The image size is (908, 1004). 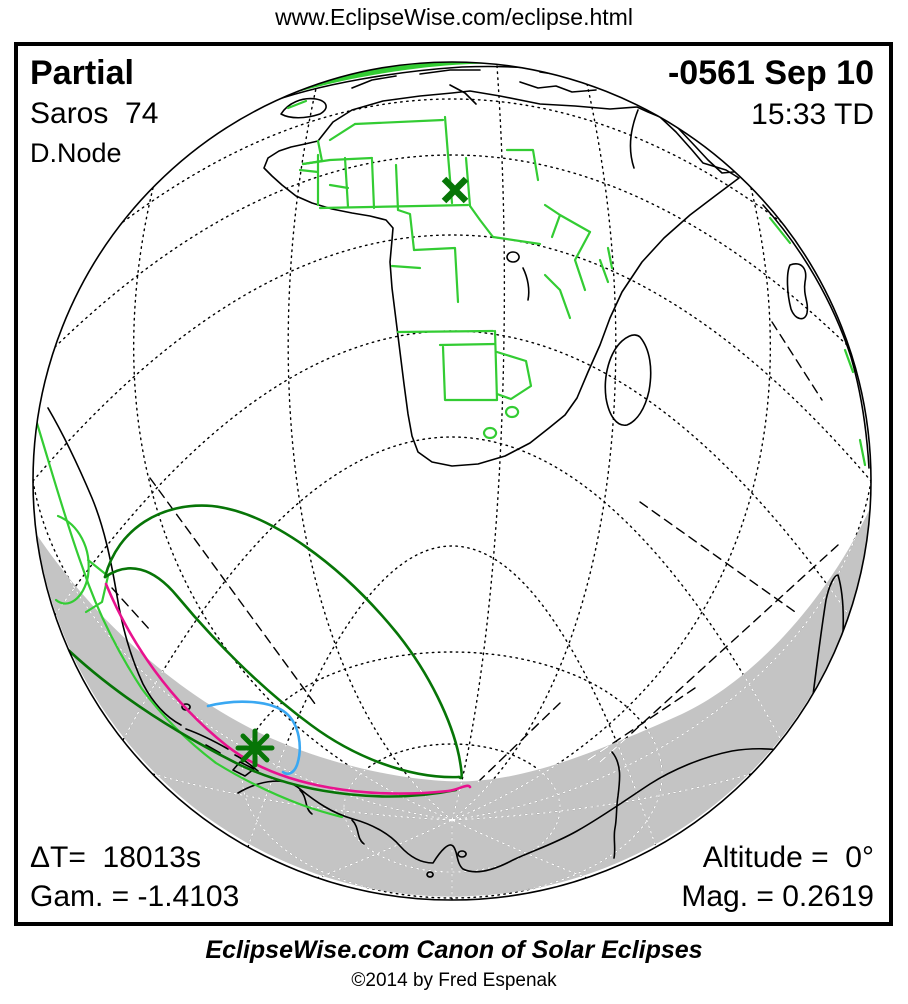 What do you see at coordinates (454, 17) in the screenshot?
I see `page-url-caption: www.EclipseWise.com/eclipse.html` at bounding box center [454, 17].